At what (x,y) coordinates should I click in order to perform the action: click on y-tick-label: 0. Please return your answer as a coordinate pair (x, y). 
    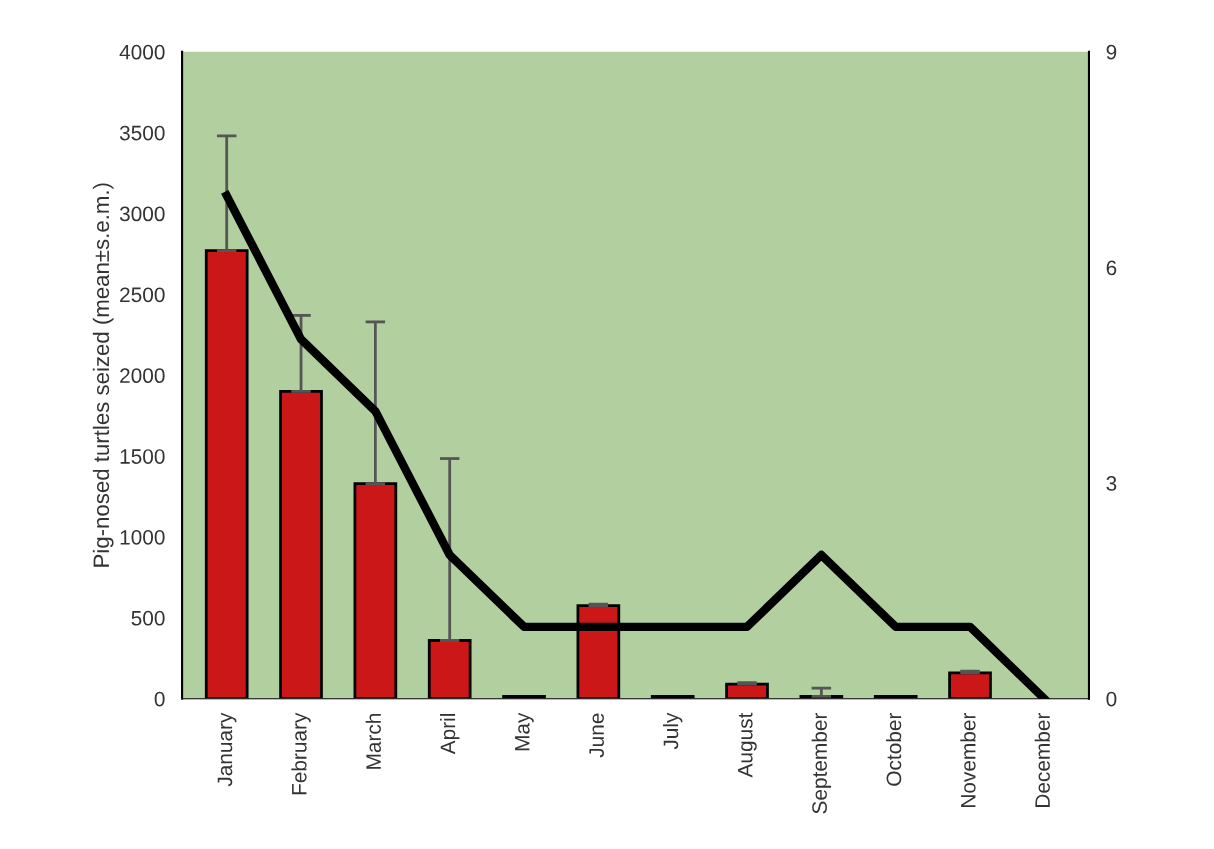
    Looking at the image, I should click on (159, 699).